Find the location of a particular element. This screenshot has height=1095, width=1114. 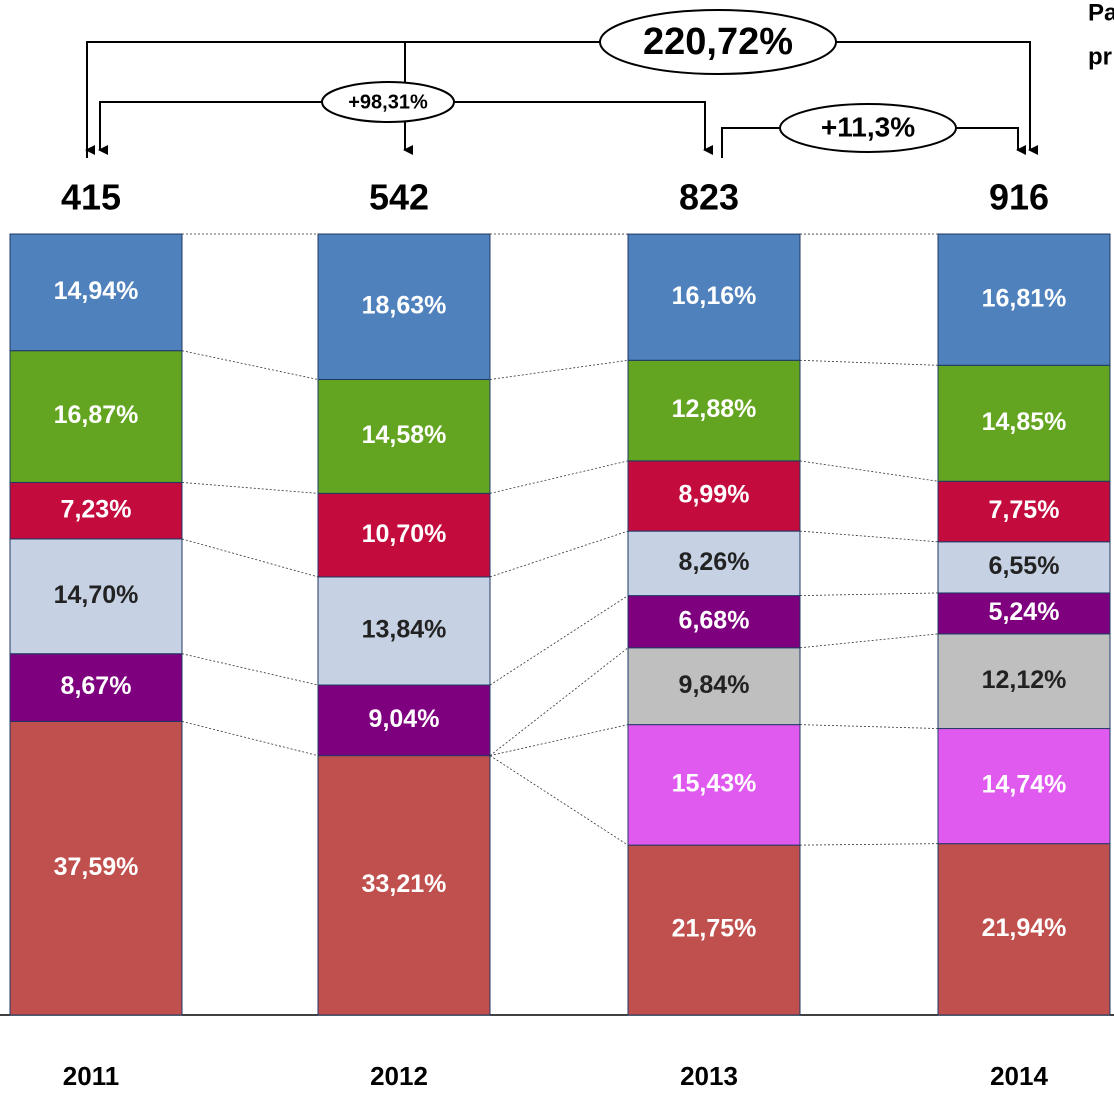

total-label: 542 is located at coordinates (399, 197).